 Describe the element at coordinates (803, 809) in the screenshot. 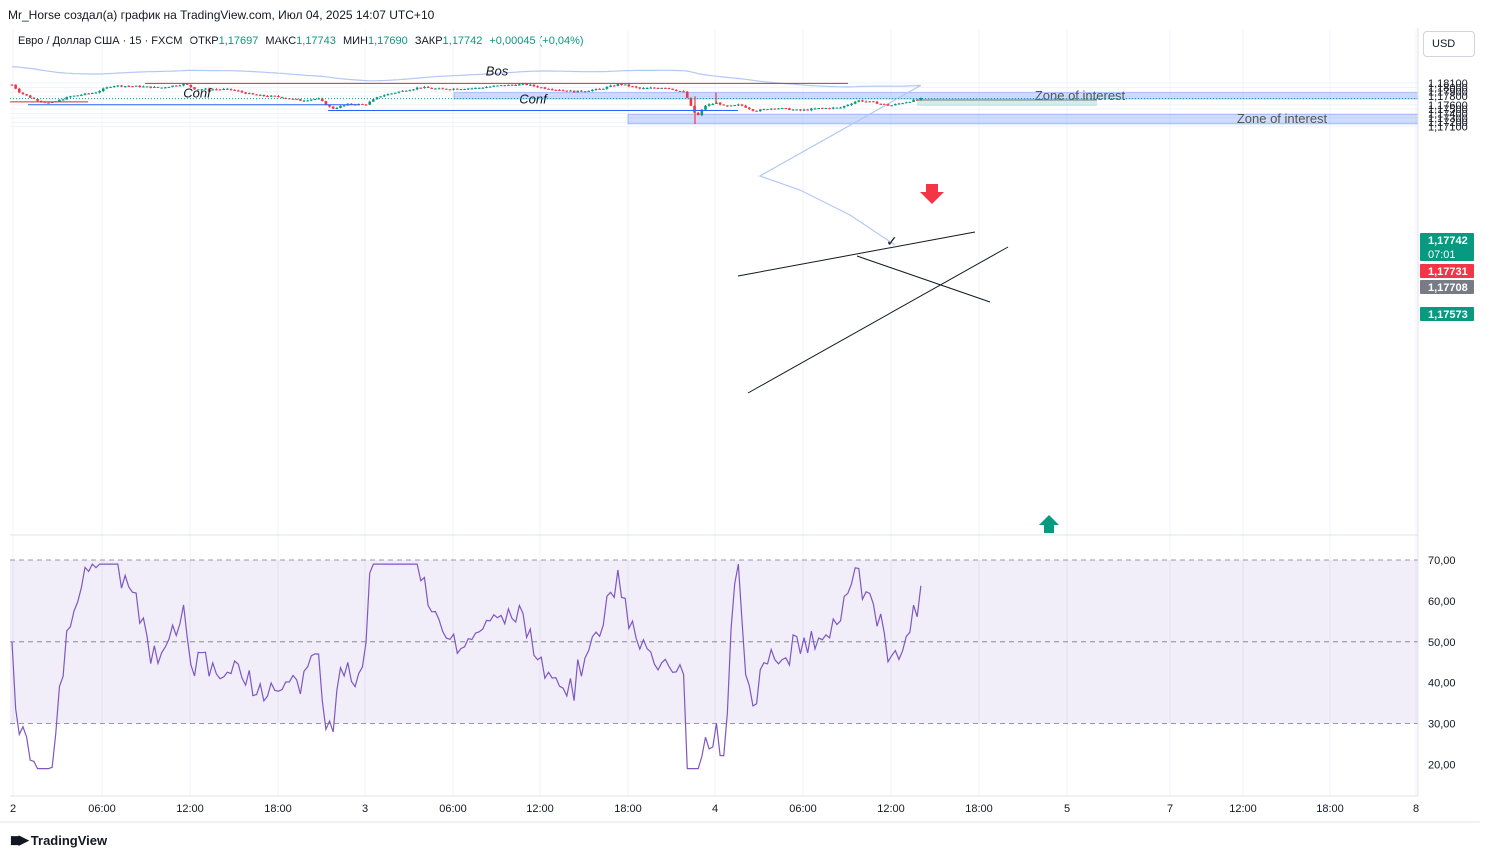

I see `time-tick-label: 06:00` at that location.